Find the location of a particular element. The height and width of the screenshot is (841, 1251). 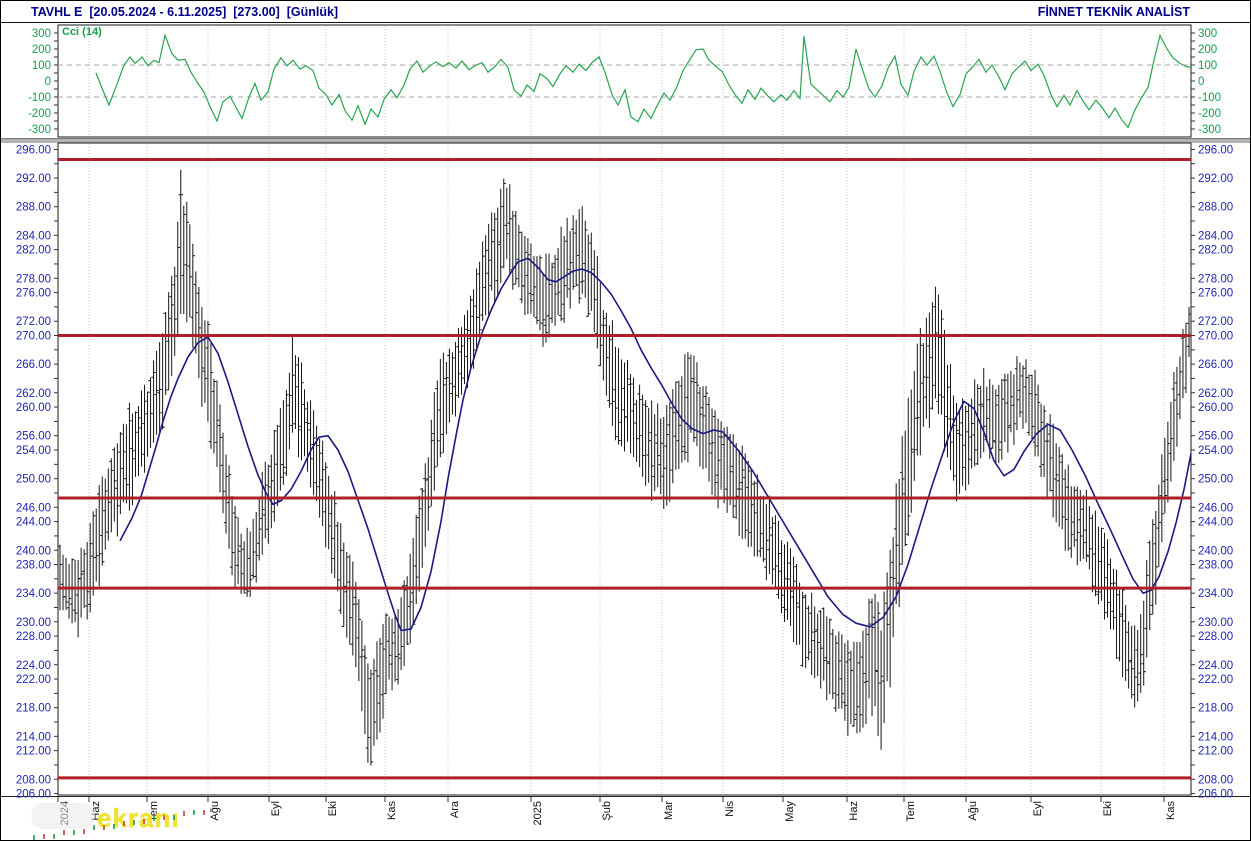

app-title: FİNNET TEKNİK ANALİST is located at coordinates (1113, 11).